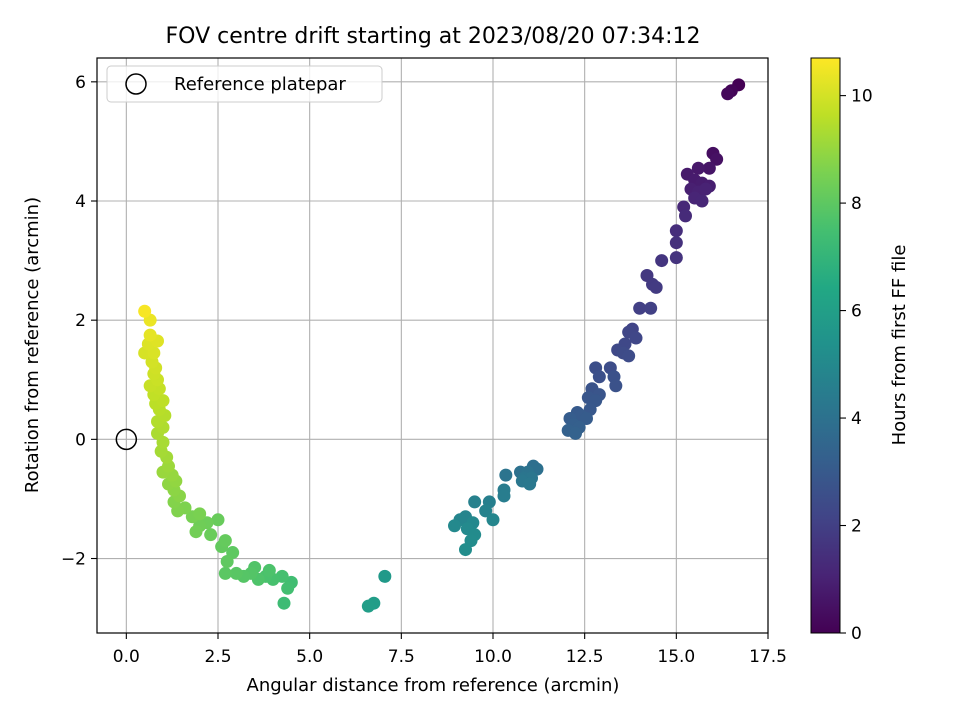  I want to click on x-tick-label: 17.5, so click(768, 657).